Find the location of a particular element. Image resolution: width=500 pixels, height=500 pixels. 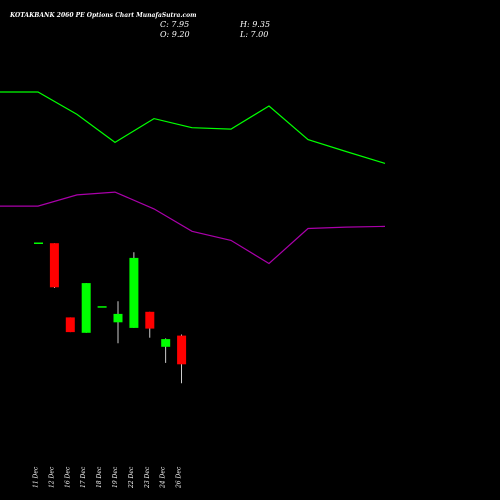

lower-band-line is located at coordinates (193, 228).